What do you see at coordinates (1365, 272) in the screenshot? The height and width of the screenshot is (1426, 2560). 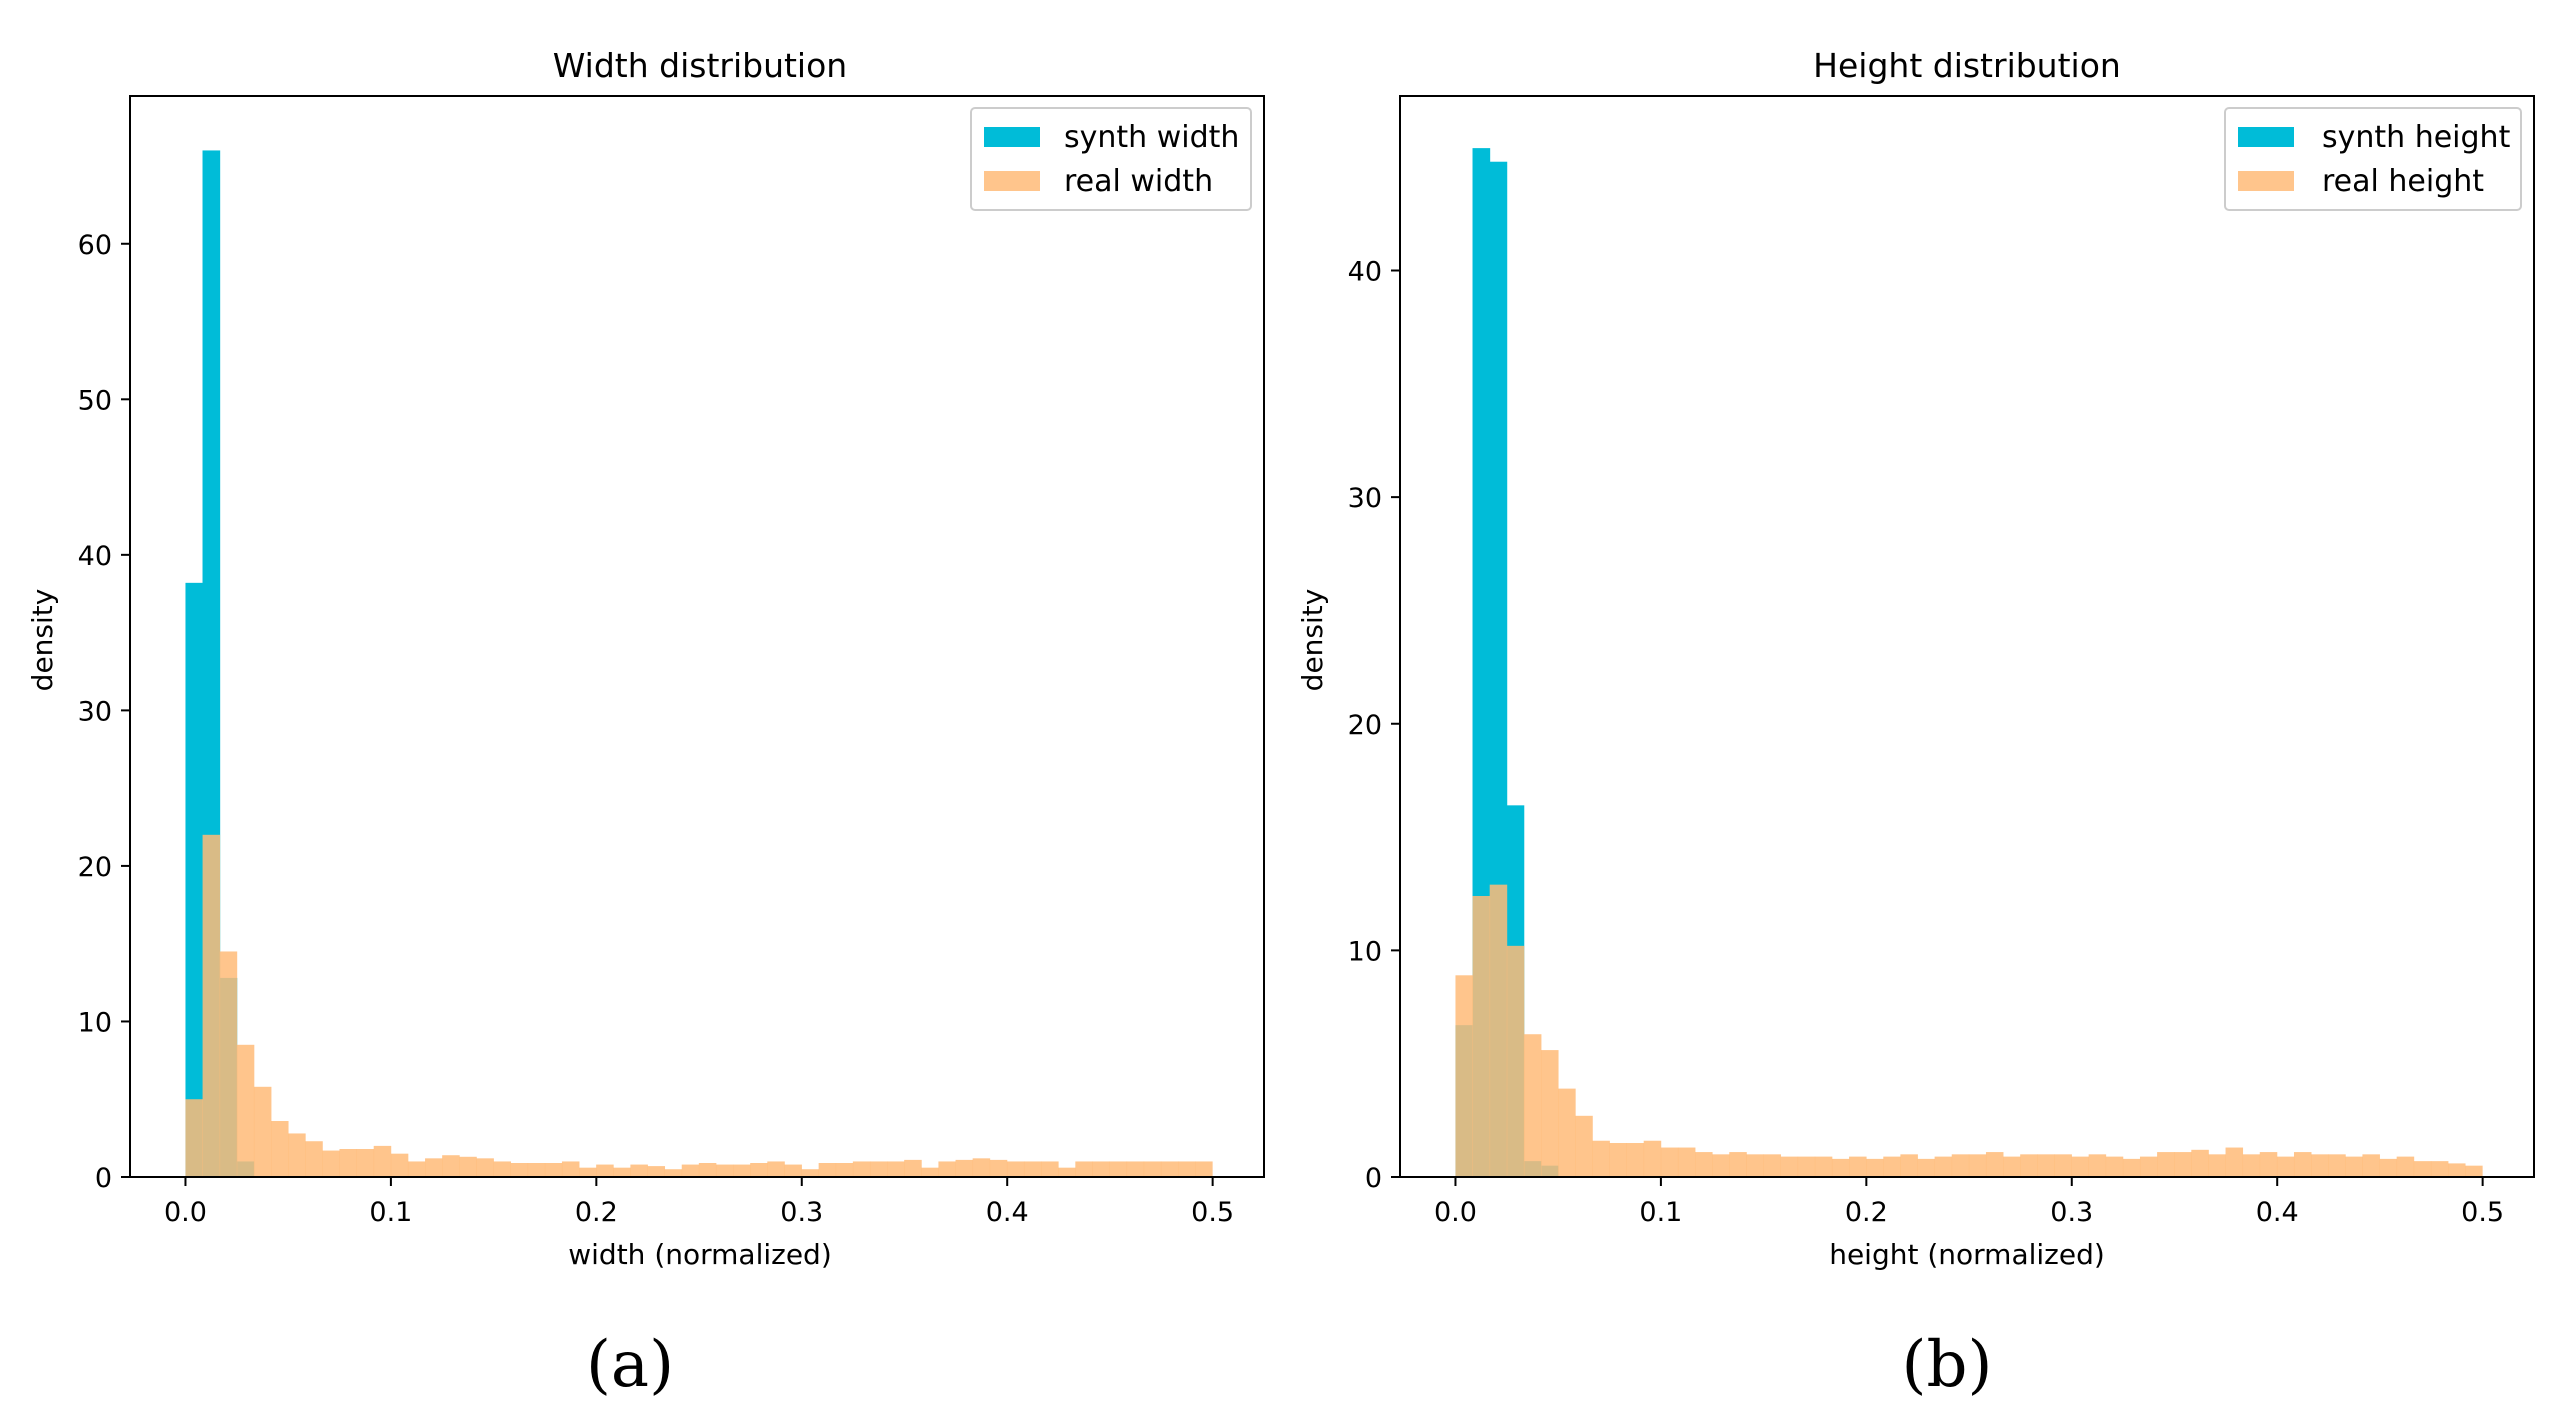 I see `y-tick-label-b-4: 40` at bounding box center [1365, 272].